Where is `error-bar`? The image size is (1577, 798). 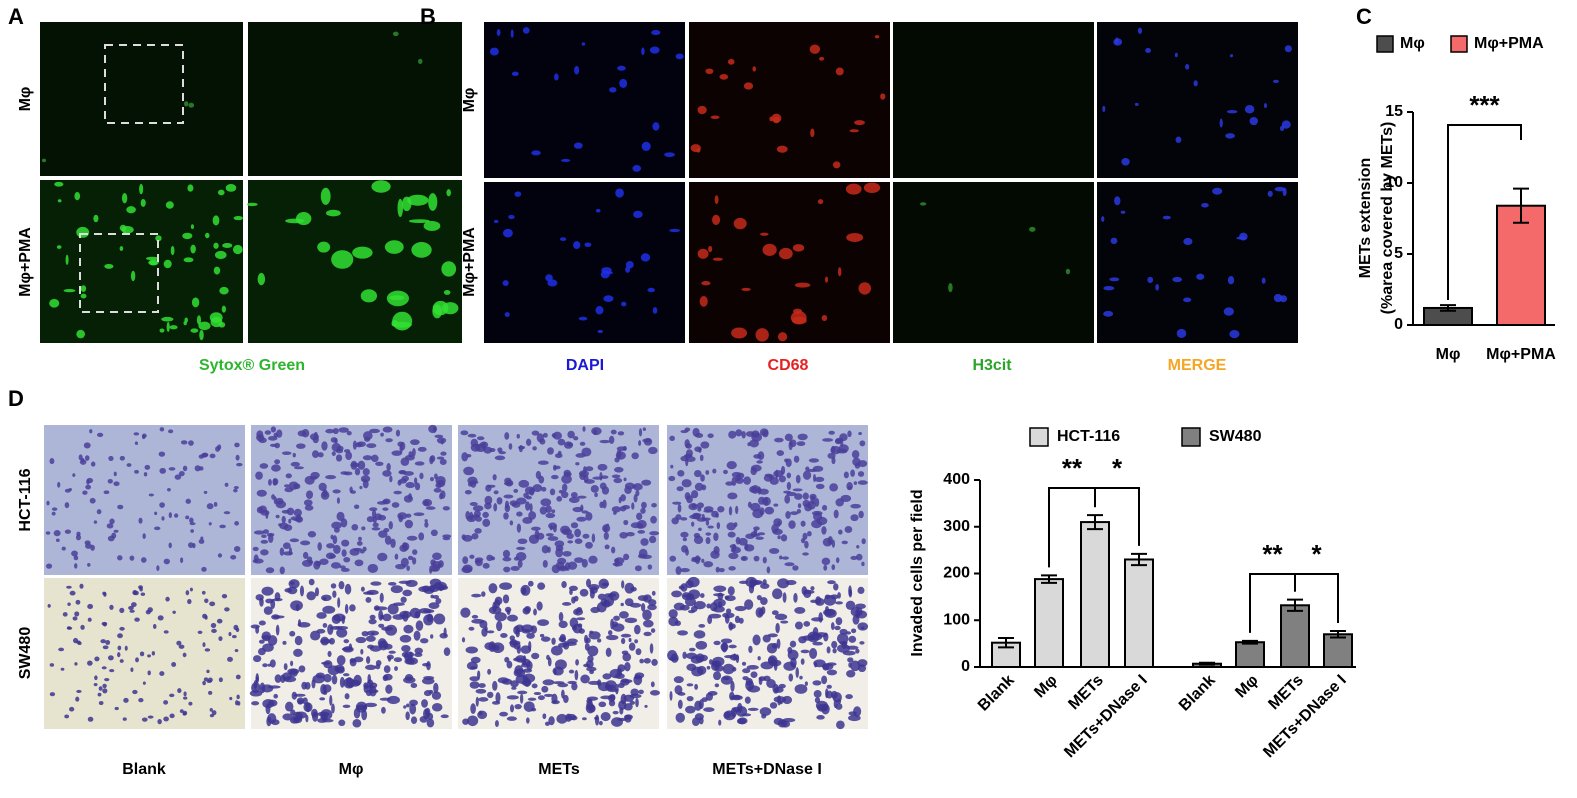
error-bar is located at coordinates (1006, 643).